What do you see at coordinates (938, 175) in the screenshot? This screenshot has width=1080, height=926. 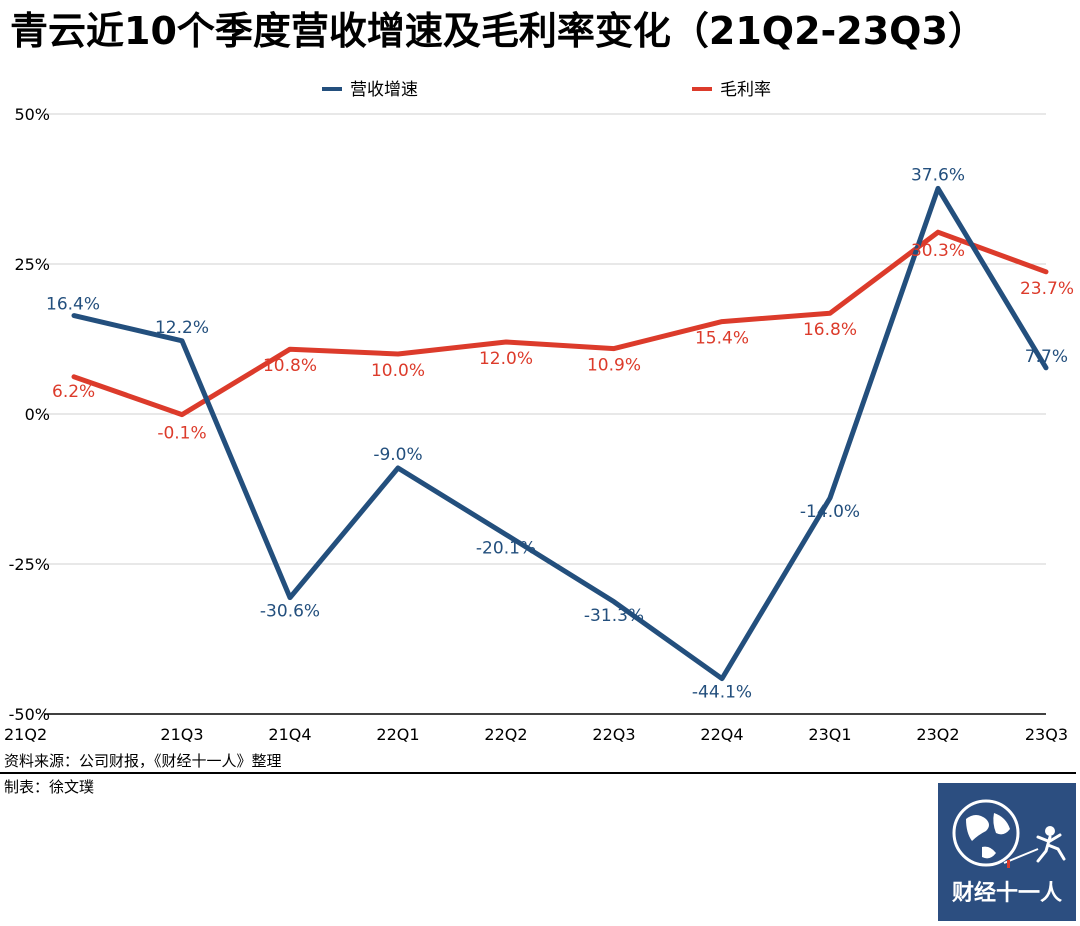 I see `revenue-data-label: 37.6%` at bounding box center [938, 175].